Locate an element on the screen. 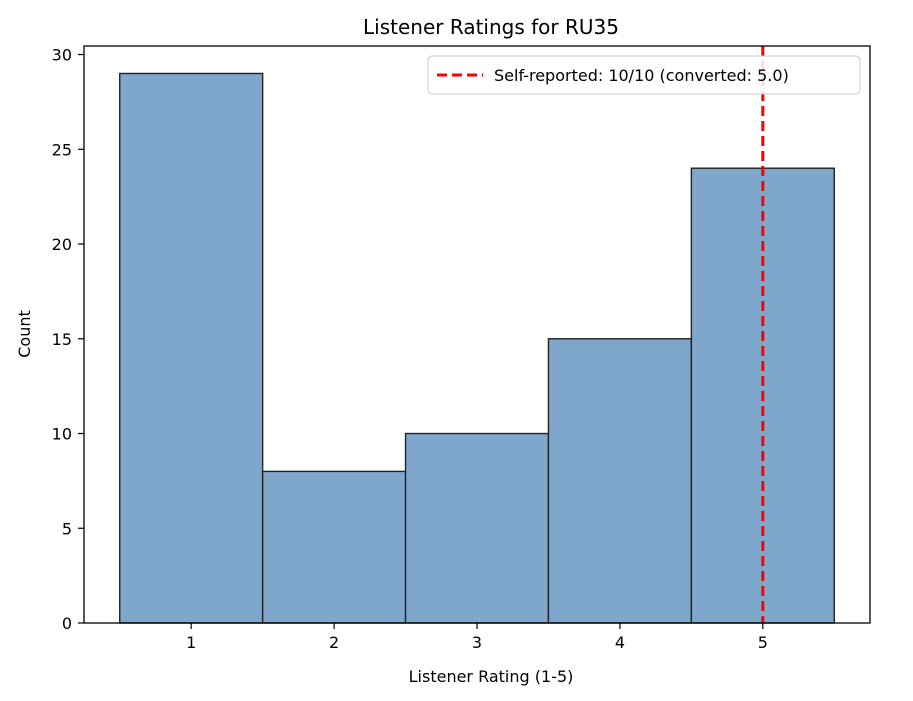  y-axis-ticks: 0 5 10 15 20 25 30 is located at coordinates (68, 339).